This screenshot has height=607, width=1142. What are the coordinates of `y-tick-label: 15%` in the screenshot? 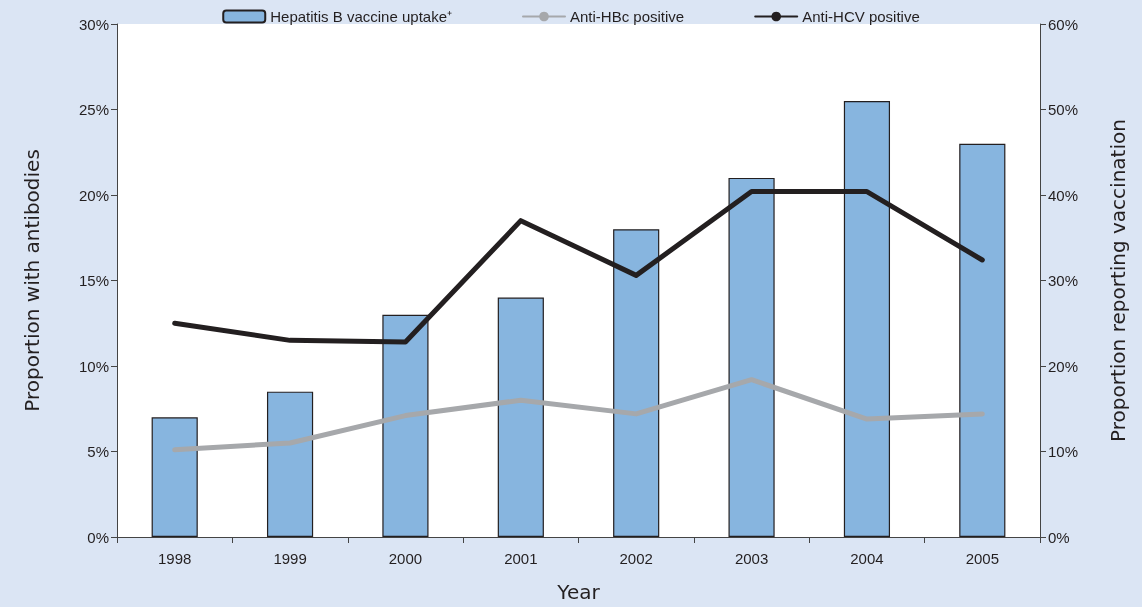 It's located at (93, 280).